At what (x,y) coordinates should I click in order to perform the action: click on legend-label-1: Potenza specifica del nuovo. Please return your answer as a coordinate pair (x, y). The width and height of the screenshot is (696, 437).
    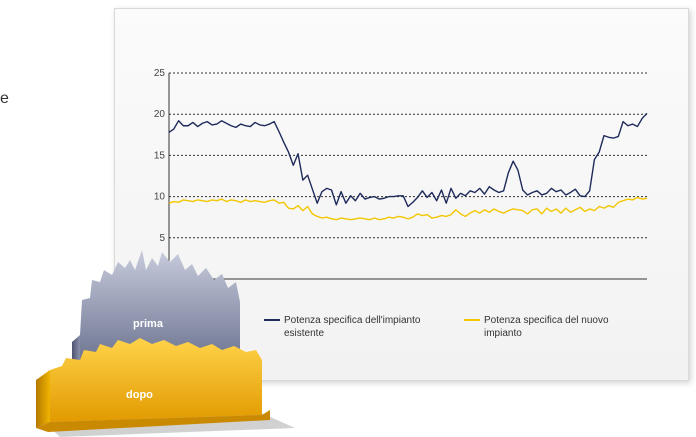
    Looking at the image, I should click on (546, 320).